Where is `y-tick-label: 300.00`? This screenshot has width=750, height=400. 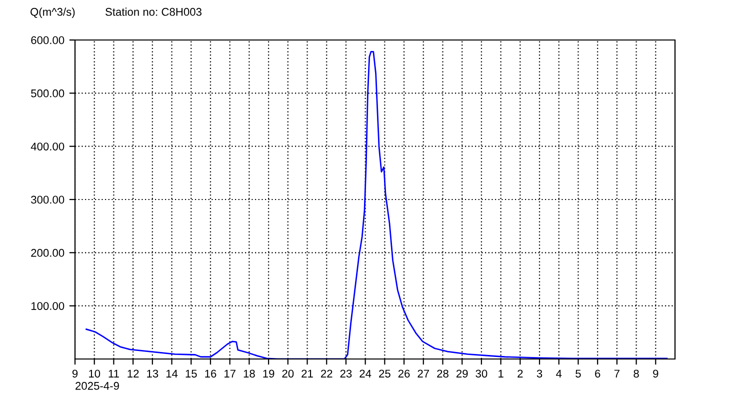 y-tick-label: 300.00 is located at coordinates (47, 200).